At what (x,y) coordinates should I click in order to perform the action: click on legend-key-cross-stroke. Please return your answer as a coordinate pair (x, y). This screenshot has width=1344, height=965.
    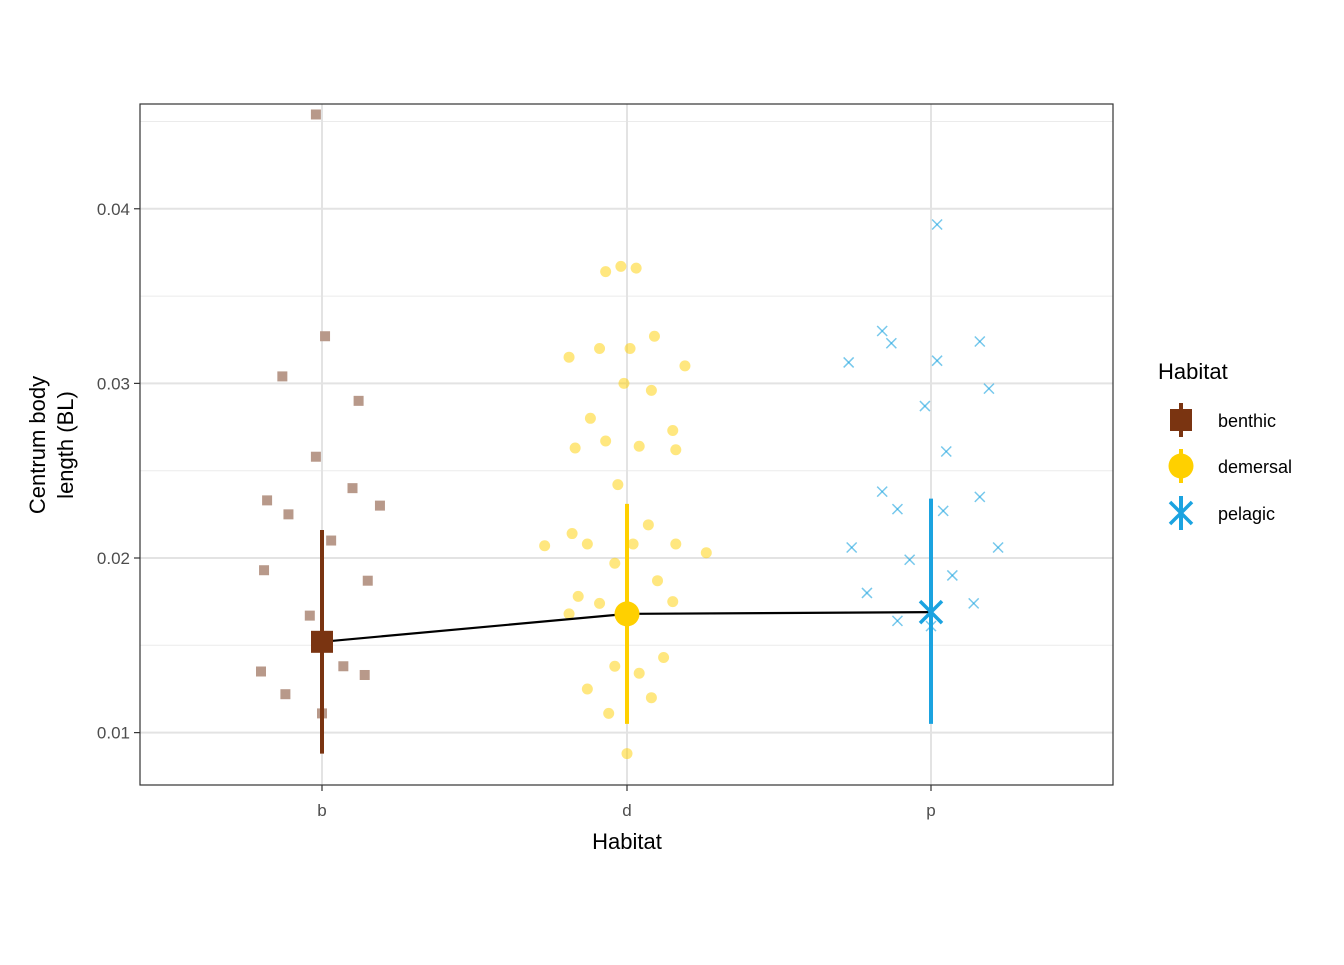
    Looking at the image, I should click on (1181, 513).